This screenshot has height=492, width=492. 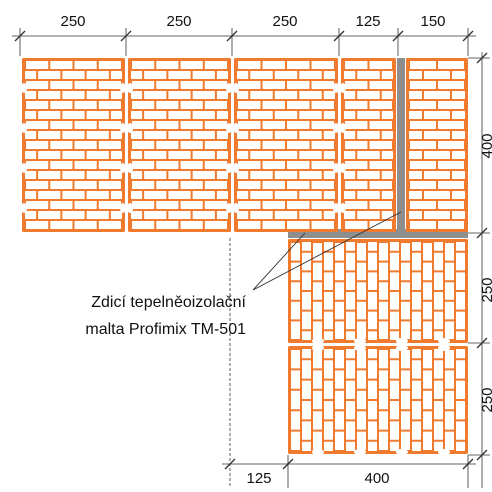 What do you see at coordinates (258, 478) in the screenshot?
I see `dim-bottom-1: 125` at bounding box center [258, 478].